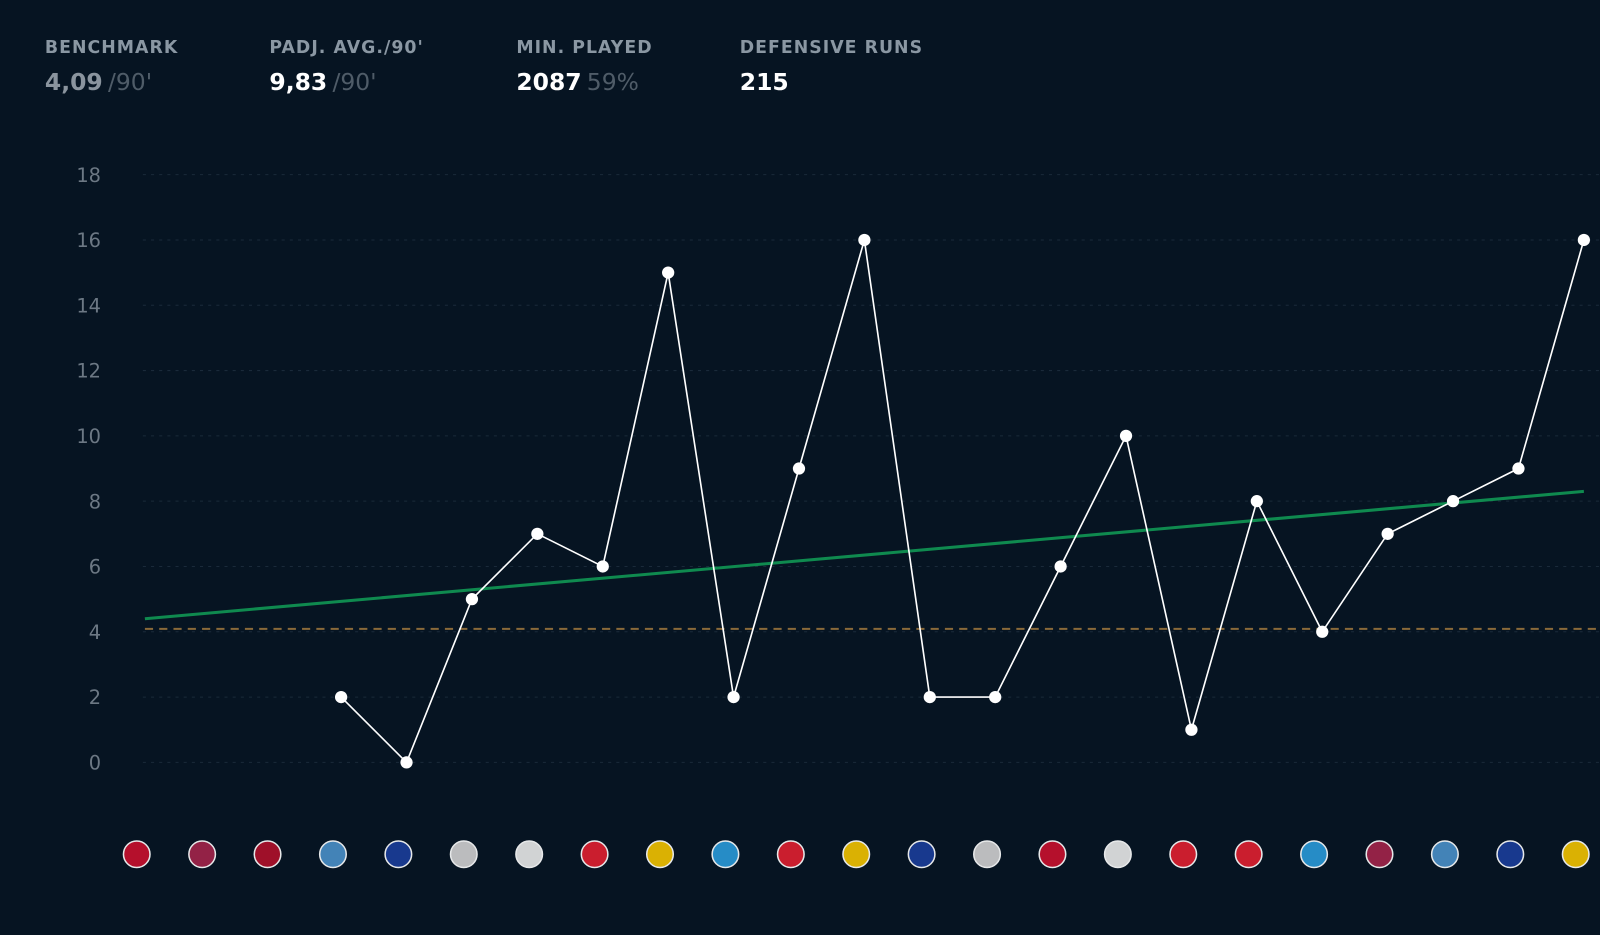 This screenshot has height=935, width=1600. Describe the element at coordinates (548, 82) in the screenshot. I see `stat-value: 2087` at that location.